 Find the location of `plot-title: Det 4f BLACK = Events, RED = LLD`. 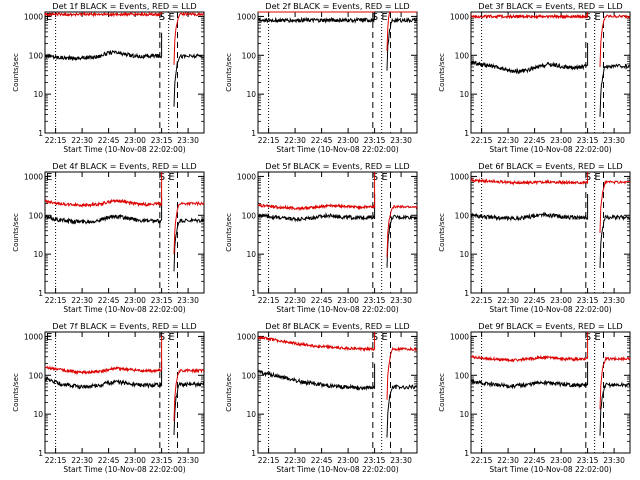

plot-title: Det 4f BLACK = Events, RED = LLD is located at coordinates (124, 166).